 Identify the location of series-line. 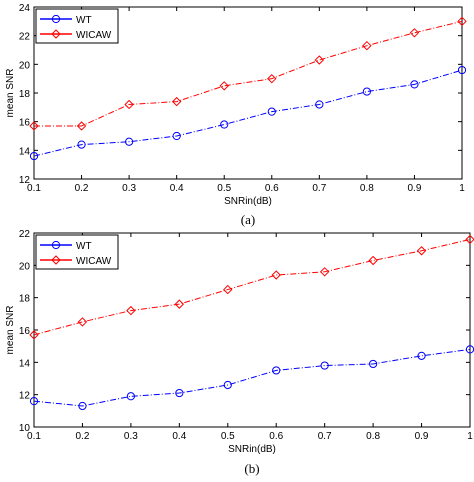
(252, 377).